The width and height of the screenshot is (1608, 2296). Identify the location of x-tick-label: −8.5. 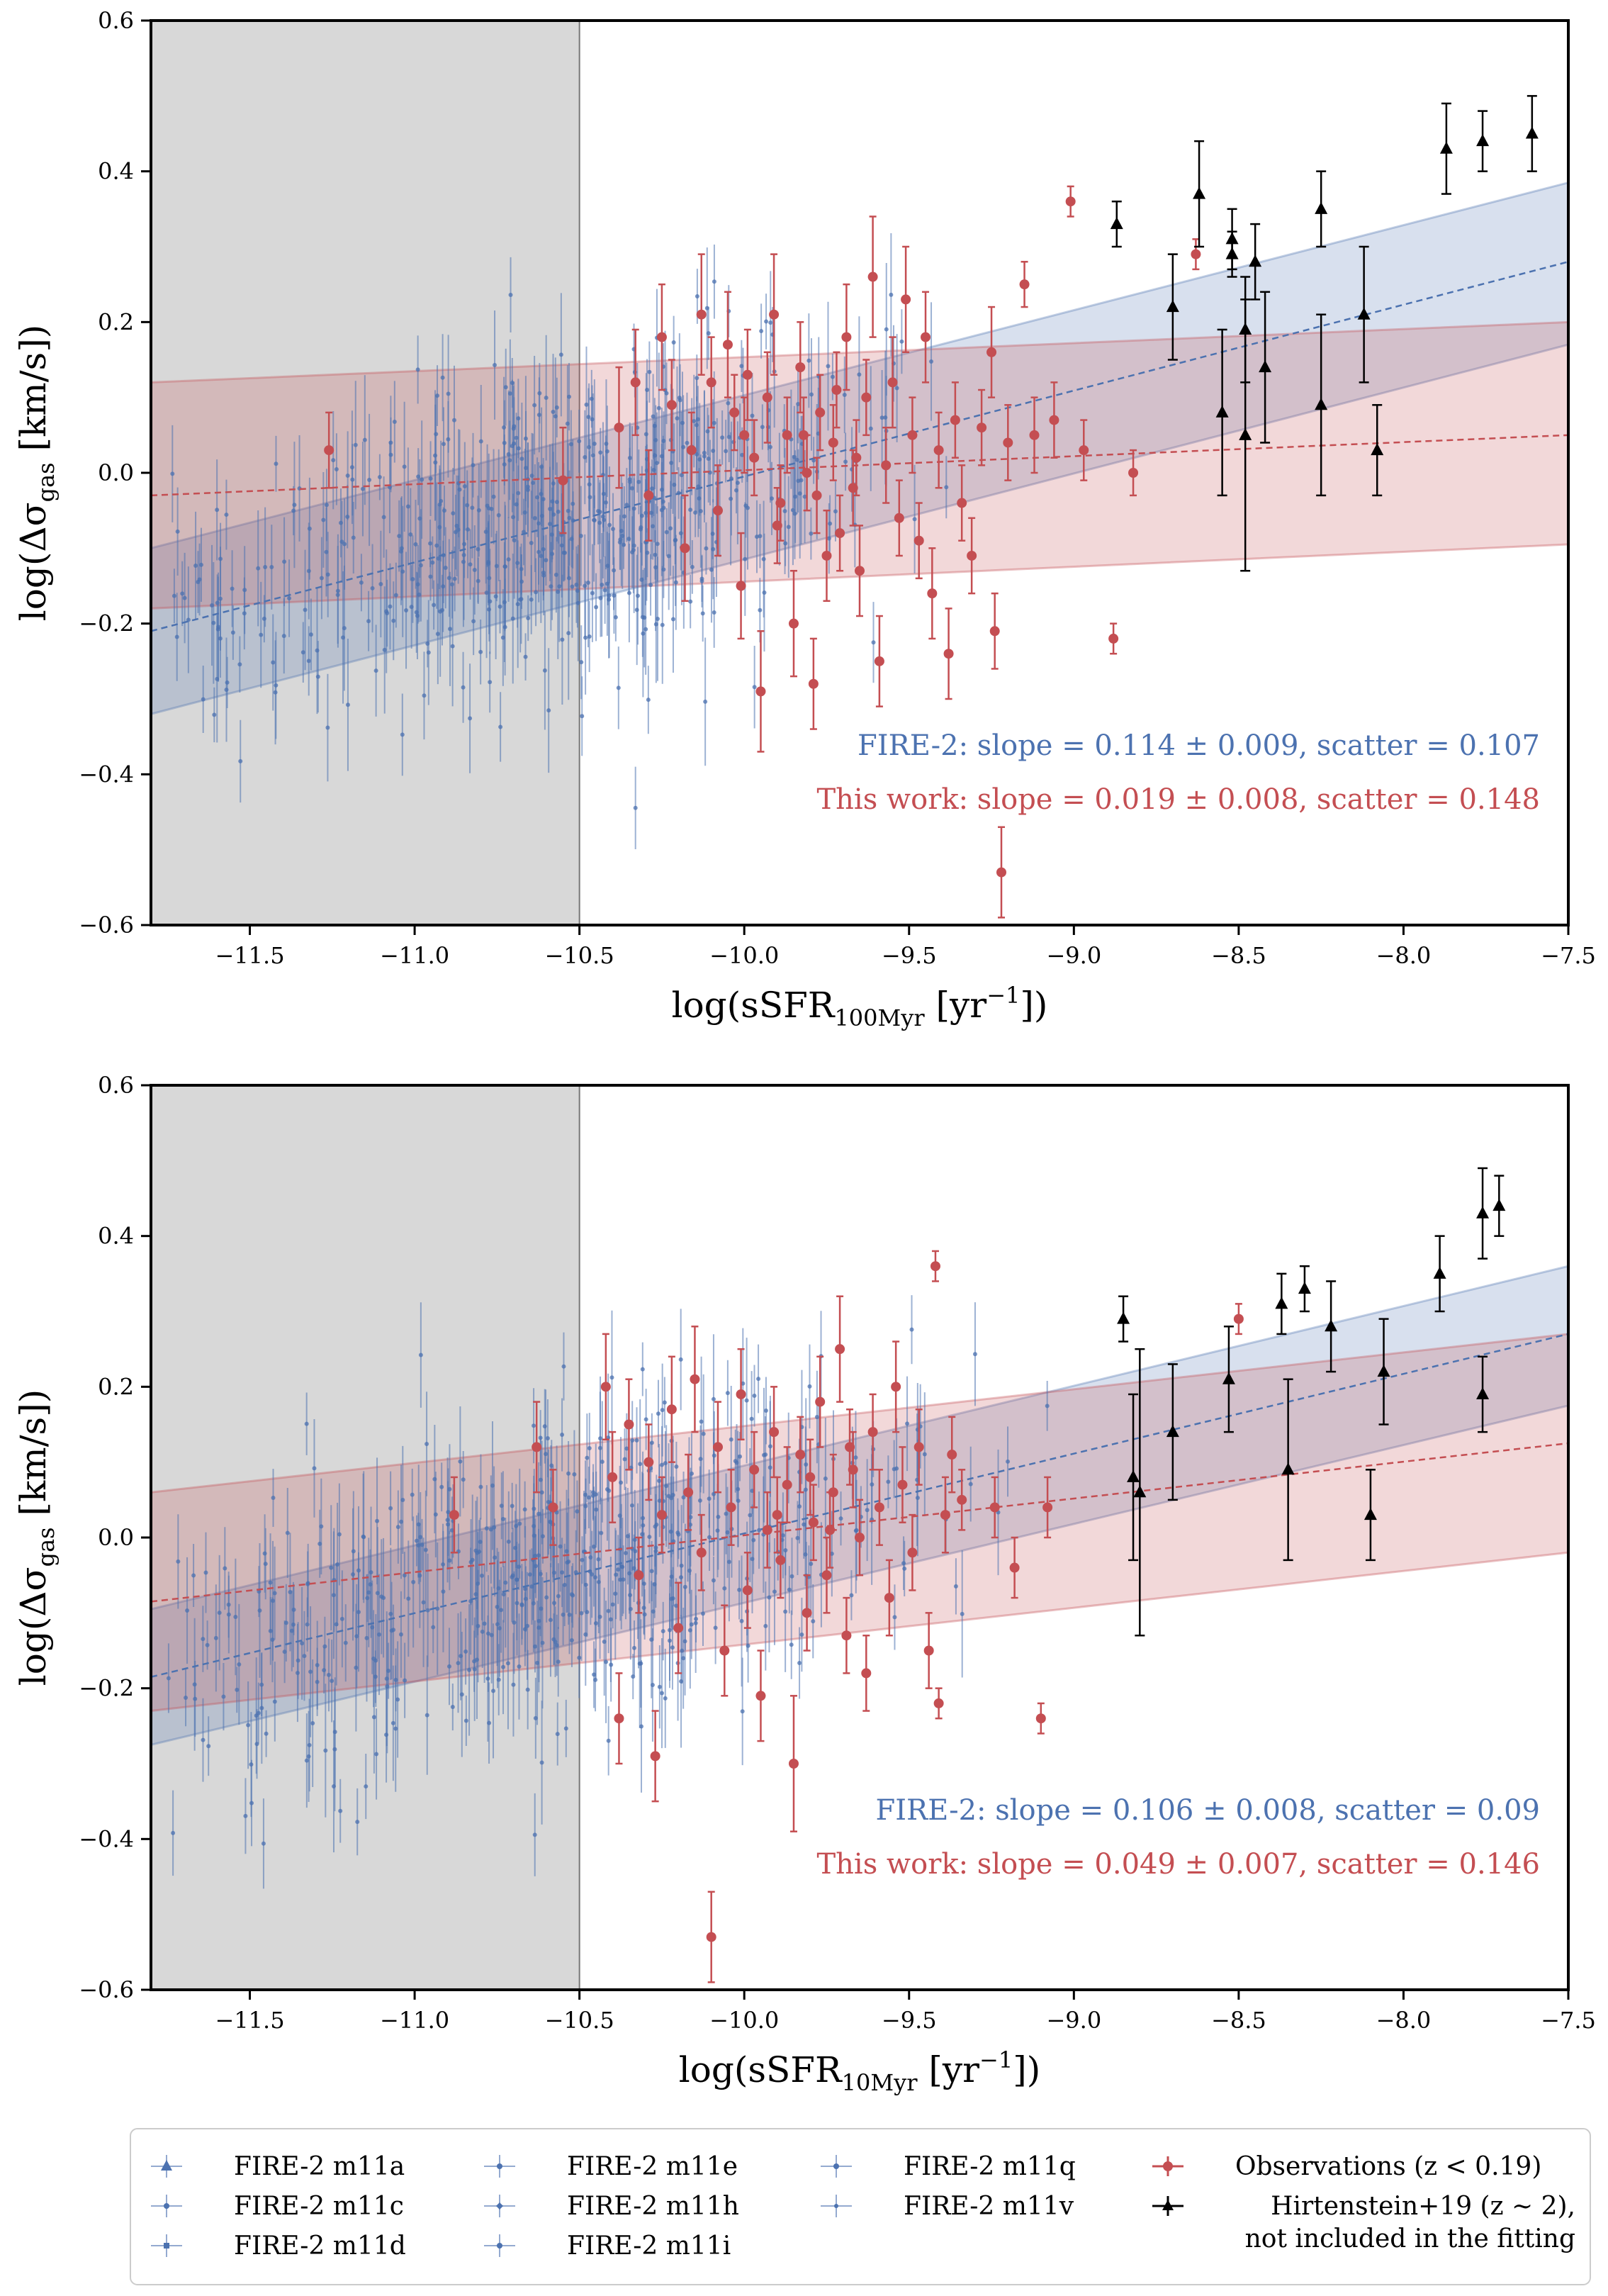
(1238, 955).